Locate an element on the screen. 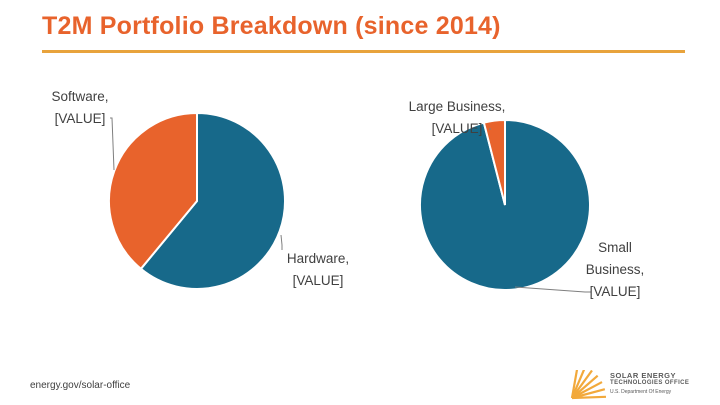 The image size is (720, 405). pie-chart-technology is located at coordinates (197, 200).